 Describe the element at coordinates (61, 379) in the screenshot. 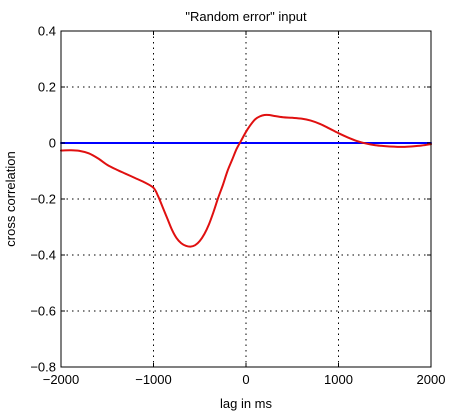

I see `x-tick-label: −2000` at that location.